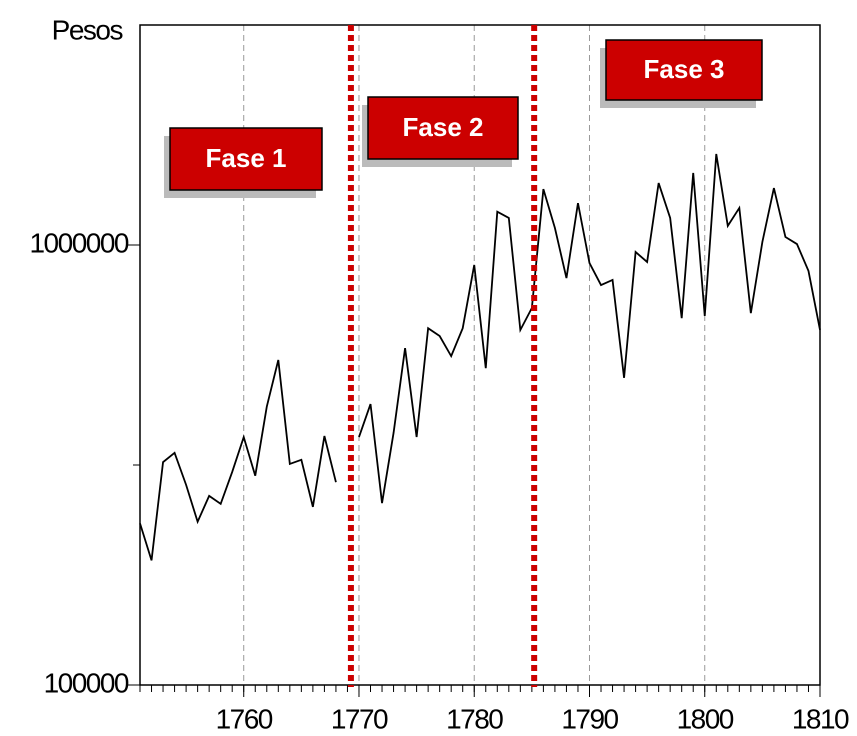 This screenshot has height=736, width=857. What do you see at coordinates (474, 718) in the screenshot?
I see `x-tick-label: 1780` at bounding box center [474, 718].